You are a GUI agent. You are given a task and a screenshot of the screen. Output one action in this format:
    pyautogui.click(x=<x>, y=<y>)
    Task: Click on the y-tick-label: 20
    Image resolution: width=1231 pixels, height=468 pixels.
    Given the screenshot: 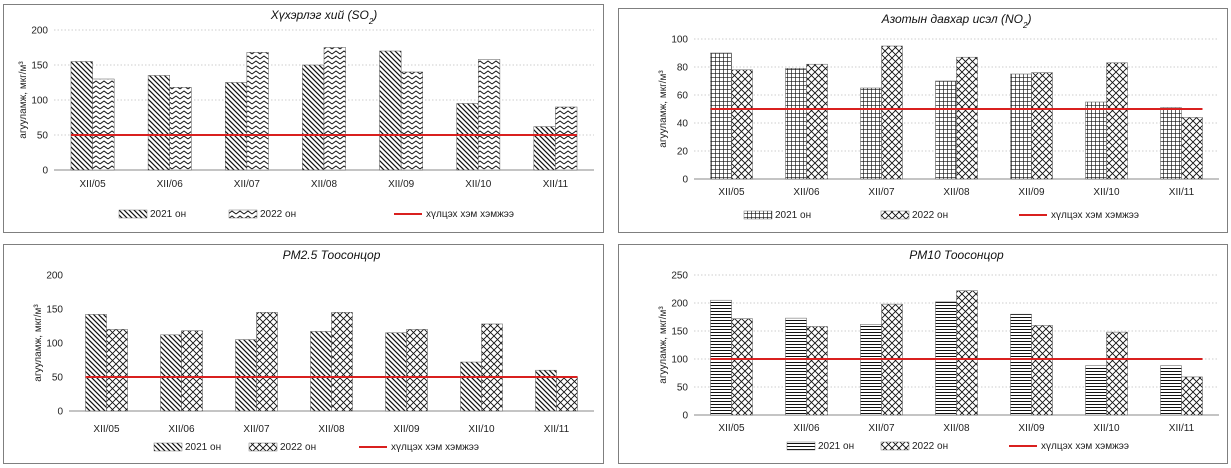 What is the action you would take?
    pyautogui.click(x=683, y=152)
    